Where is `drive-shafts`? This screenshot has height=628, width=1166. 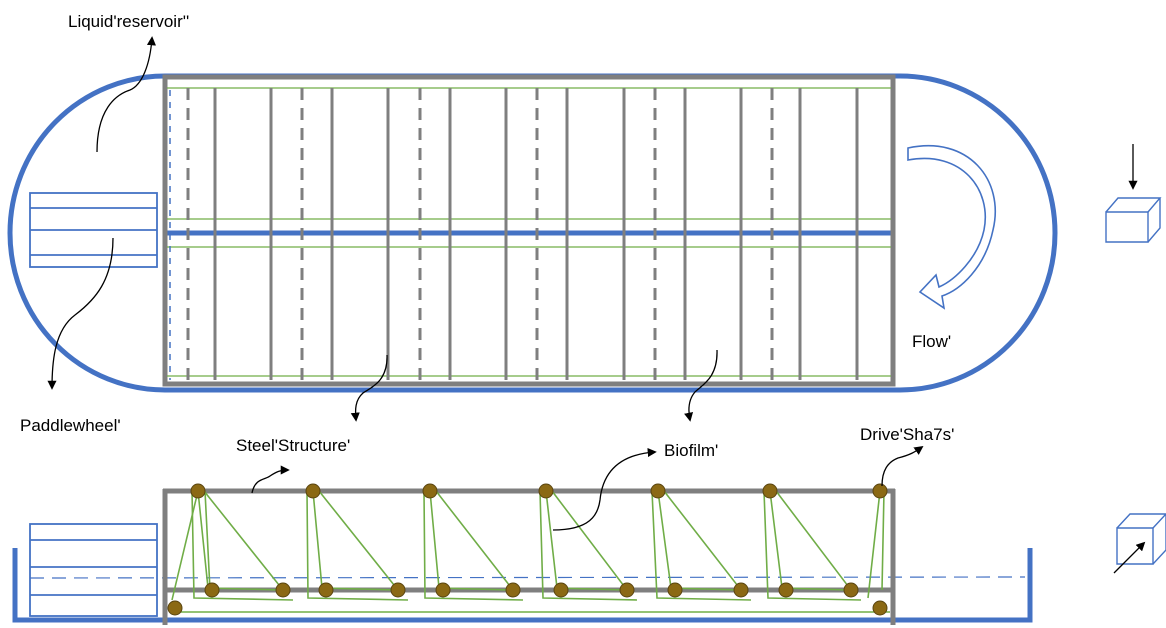 drive-shafts is located at coordinates (527, 549).